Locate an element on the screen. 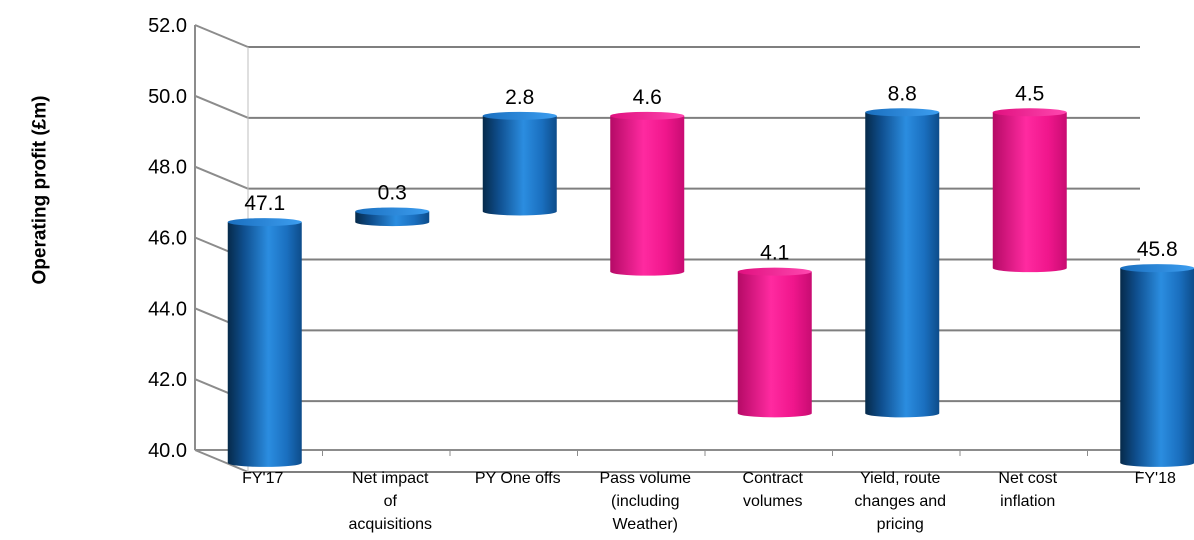 This screenshot has height=540, width=1194. bar-value-label: 4.1 is located at coordinates (774, 253).